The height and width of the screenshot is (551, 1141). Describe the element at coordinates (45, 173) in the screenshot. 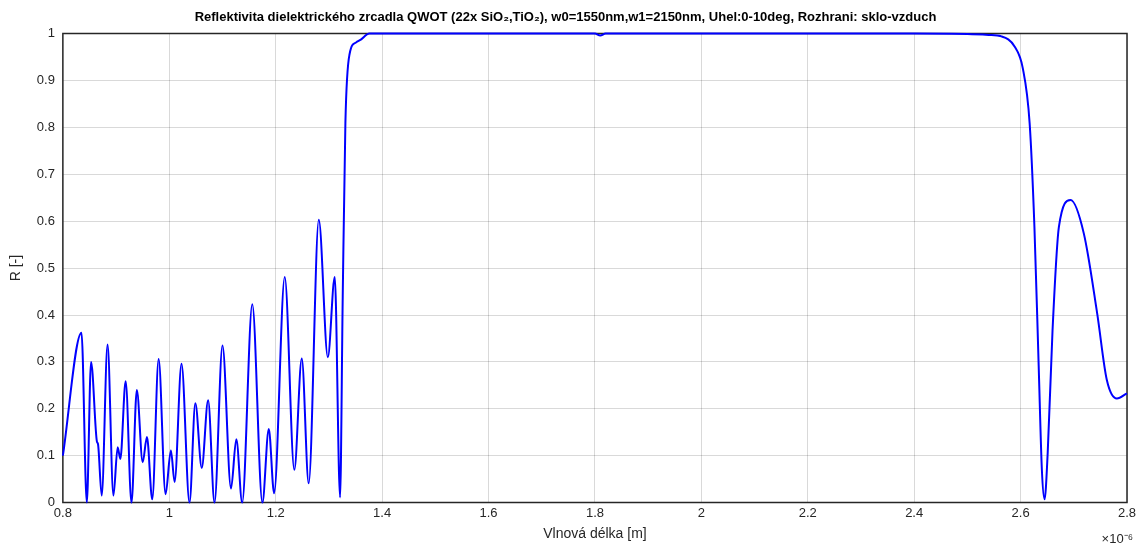

I see `y-tick-label: 0.7` at that location.